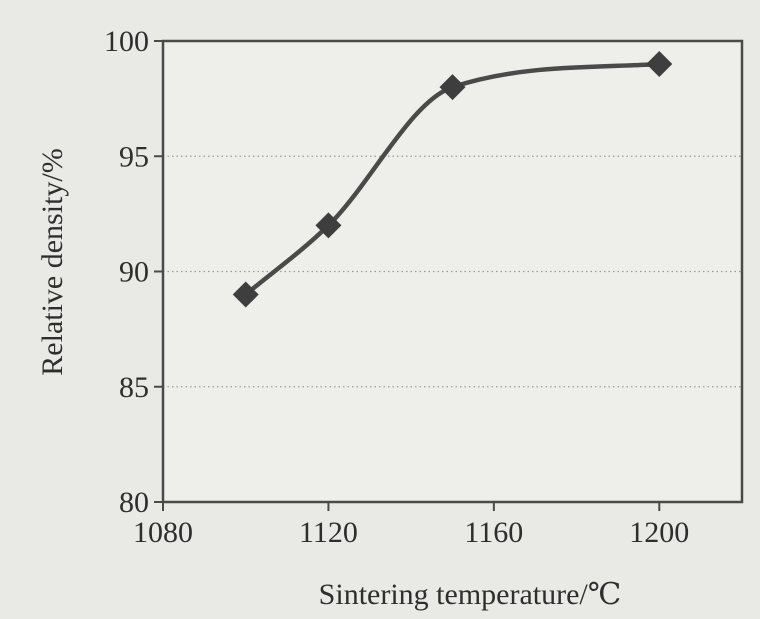 This screenshot has height=619, width=760. What do you see at coordinates (659, 532) in the screenshot?
I see `x-tick-label-1200: 1200` at bounding box center [659, 532].